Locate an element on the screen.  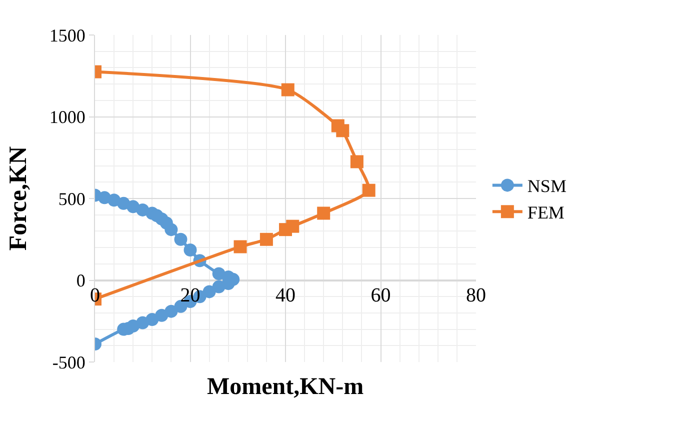
x-tick-label: 0 is located at coordinates (95, 295).